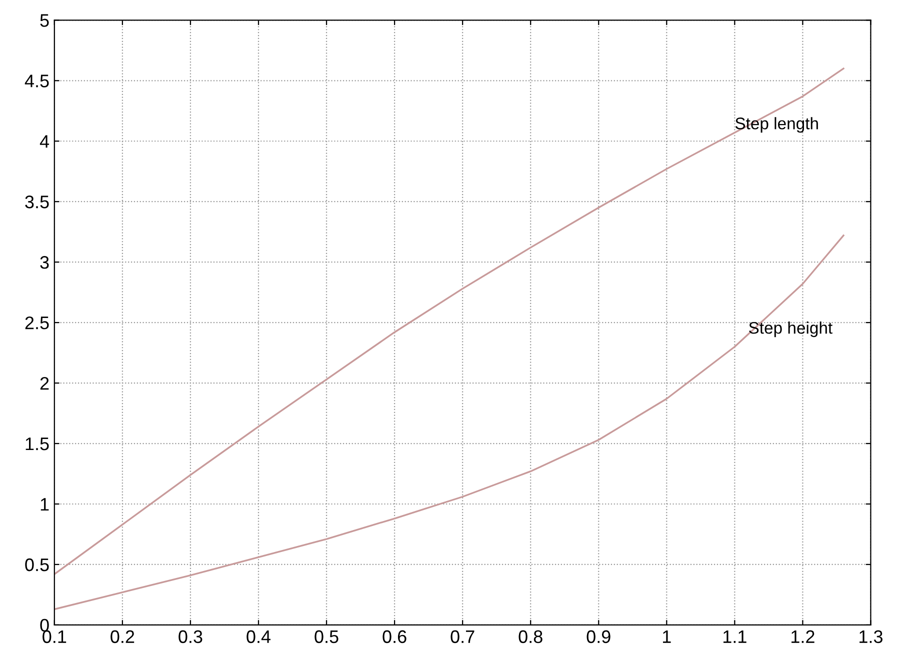 The height and width of the screenshot is (672, 907). What do you see at coordinates (871, 637) in the screenshot?
I see `x-tick-label: 1.3` at bounding box center [871, 637].